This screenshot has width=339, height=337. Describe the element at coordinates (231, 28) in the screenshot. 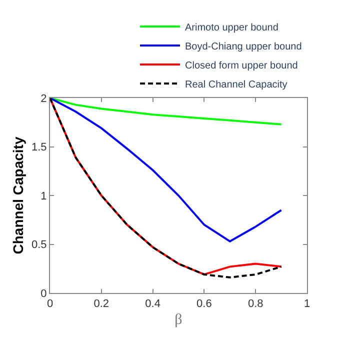

I see `legend-label: Arimoto upper bound` at that location.